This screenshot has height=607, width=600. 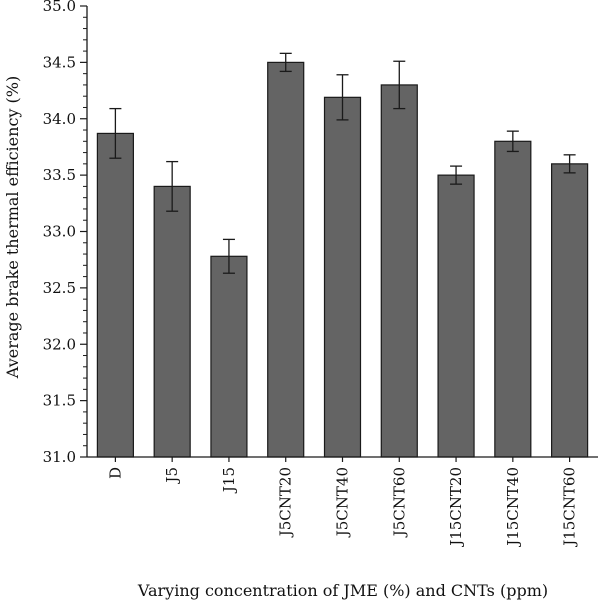 What do you see at coordinates (59, 175) in the screenshot?
I see `y-tick-label: 33.5` at bounding box center [59, 175].